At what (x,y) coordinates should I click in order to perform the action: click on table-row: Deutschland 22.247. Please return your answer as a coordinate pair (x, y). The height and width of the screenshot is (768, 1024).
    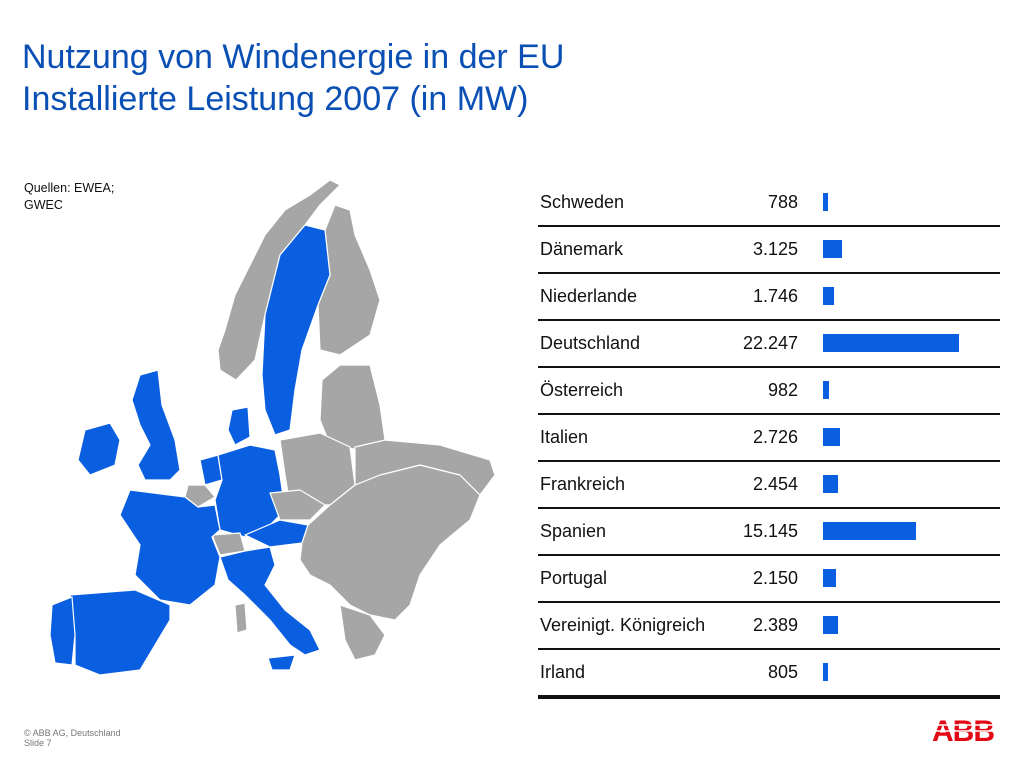
    Looking at the image, I should click on (769, 344).